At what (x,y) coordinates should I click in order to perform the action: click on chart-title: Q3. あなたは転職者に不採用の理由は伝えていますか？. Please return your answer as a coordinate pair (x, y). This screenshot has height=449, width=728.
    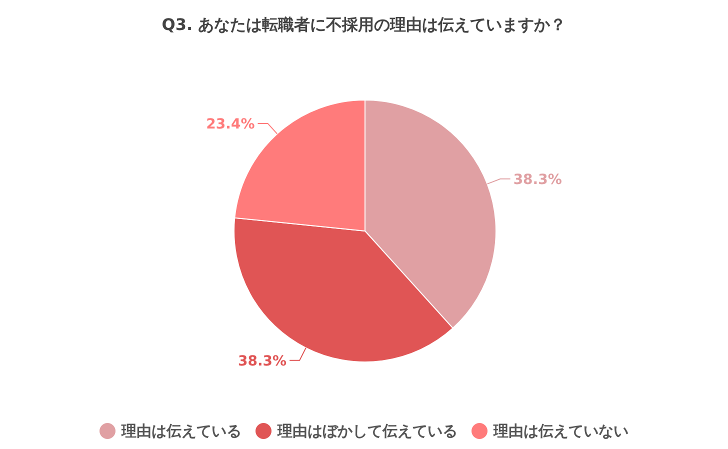
    Looking at the image, I should click on (364, 24).